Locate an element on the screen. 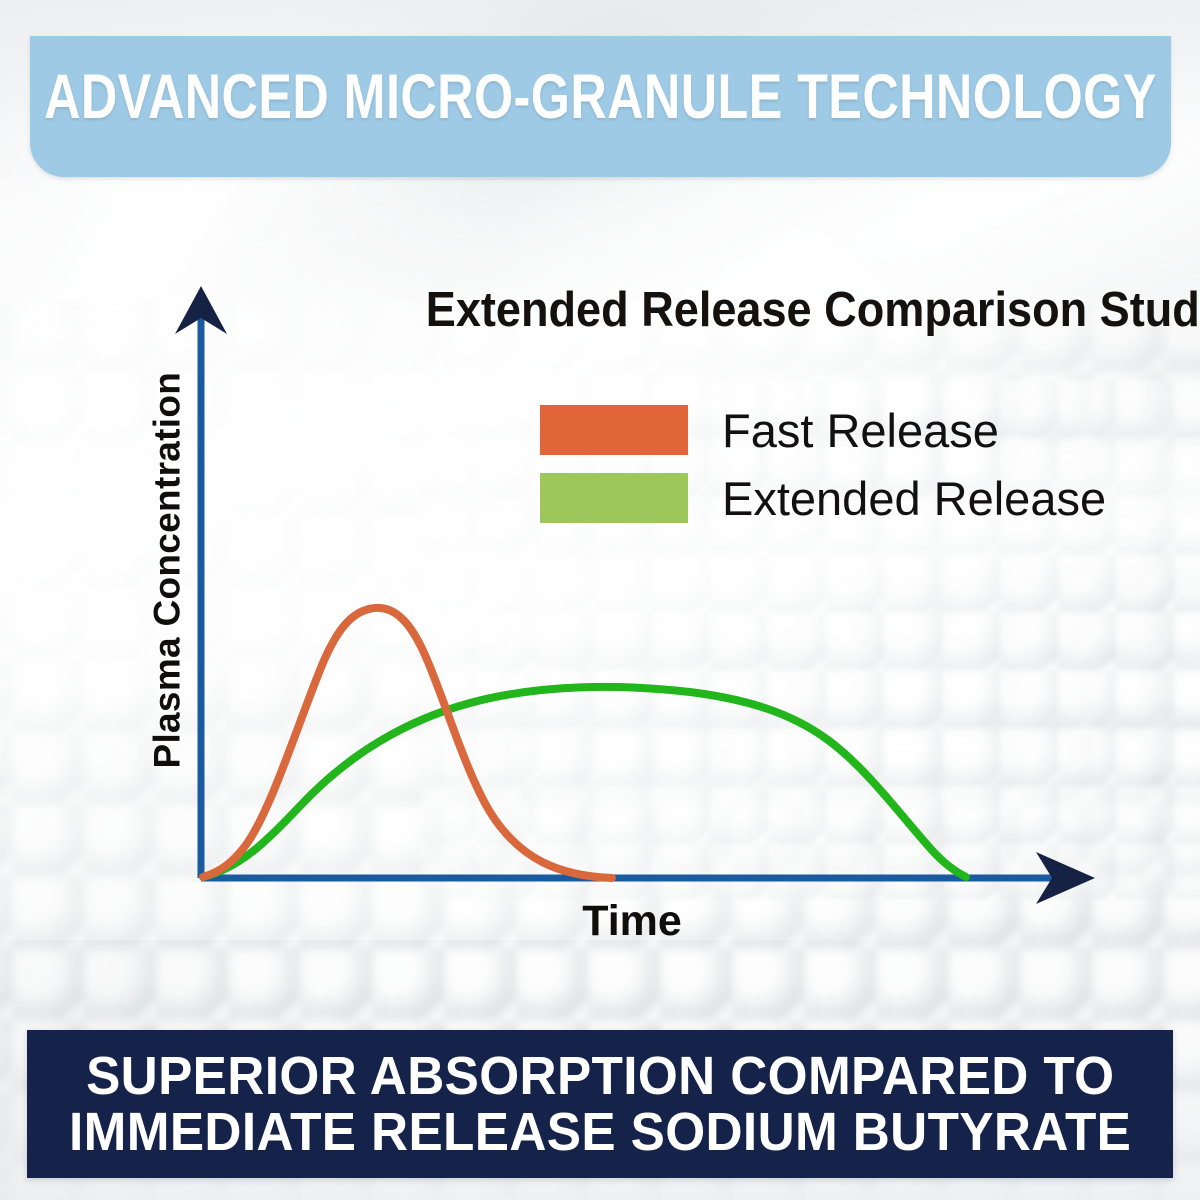 The height and width of the screenshot is (1200, 1200). header-banner: ADVANCED MICRO-GRANULE TECHNOLOGY is located at coordinates (600, 106).